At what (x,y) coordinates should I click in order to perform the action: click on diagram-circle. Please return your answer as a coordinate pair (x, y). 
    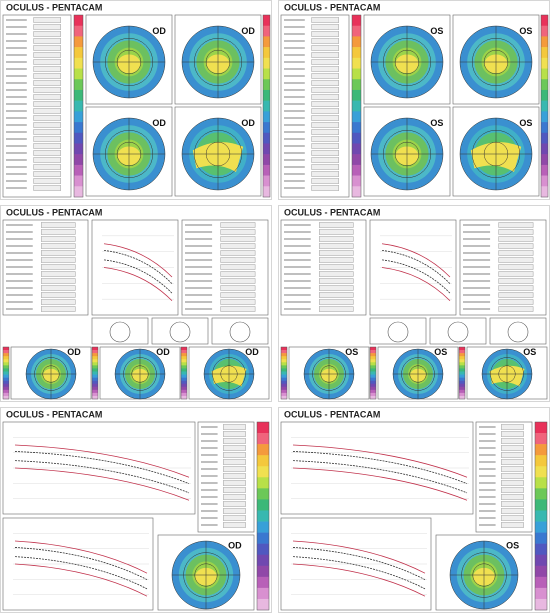
    Looking at the image, I should click on (398, 332).